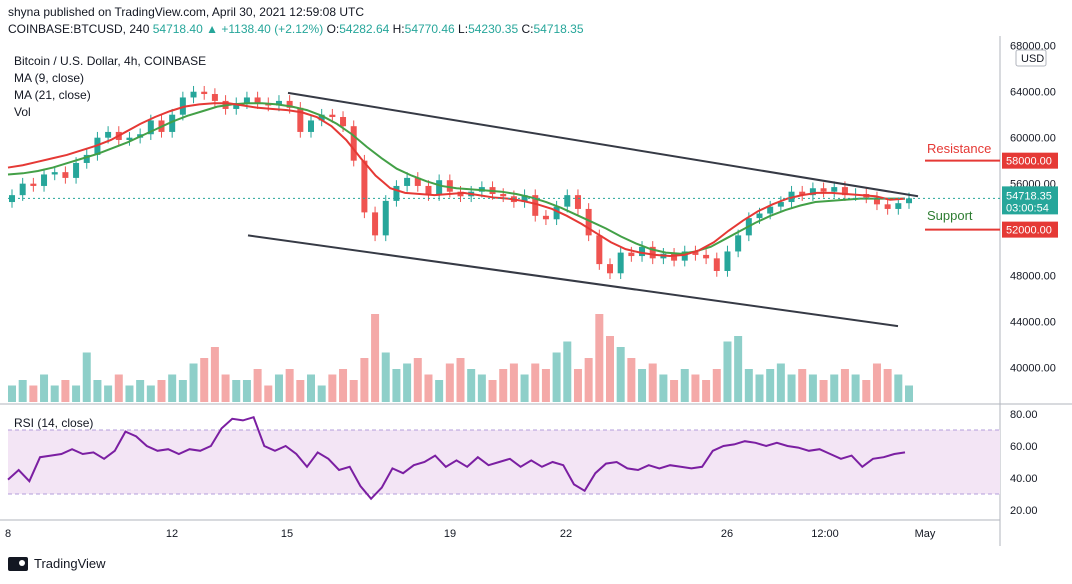 Image resolution: width=1072 pixels, height=584 pixels. Describe the element at coordinates (456, 458) in the screenshot. I see `rsi-line` at that location.